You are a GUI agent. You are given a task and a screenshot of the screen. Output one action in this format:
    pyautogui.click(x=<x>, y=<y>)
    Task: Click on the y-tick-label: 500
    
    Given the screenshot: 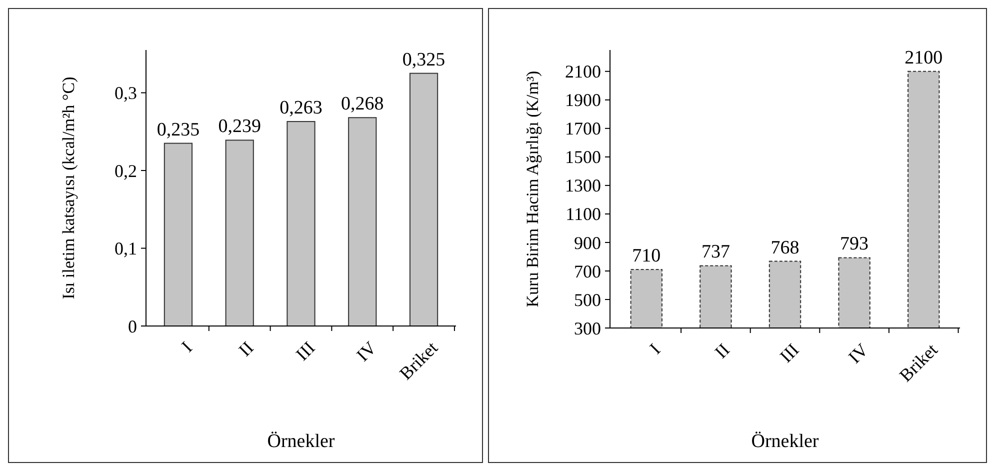 What is the action you would take?
    pyautogui.click(x=587, y=300)
    